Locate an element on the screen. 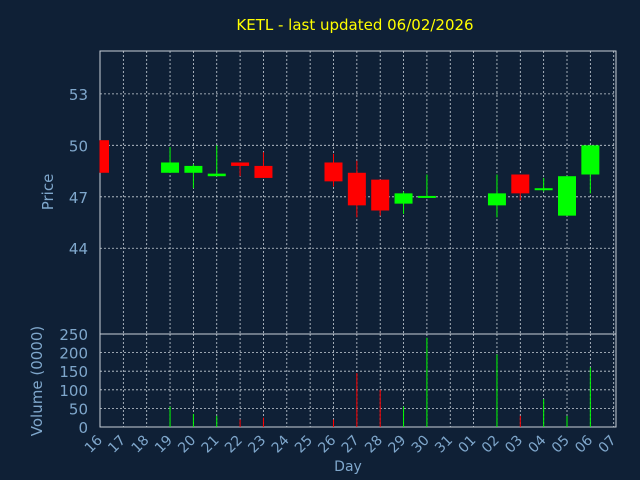  x-tick-label: 21 is located at coordinates (211, 445).